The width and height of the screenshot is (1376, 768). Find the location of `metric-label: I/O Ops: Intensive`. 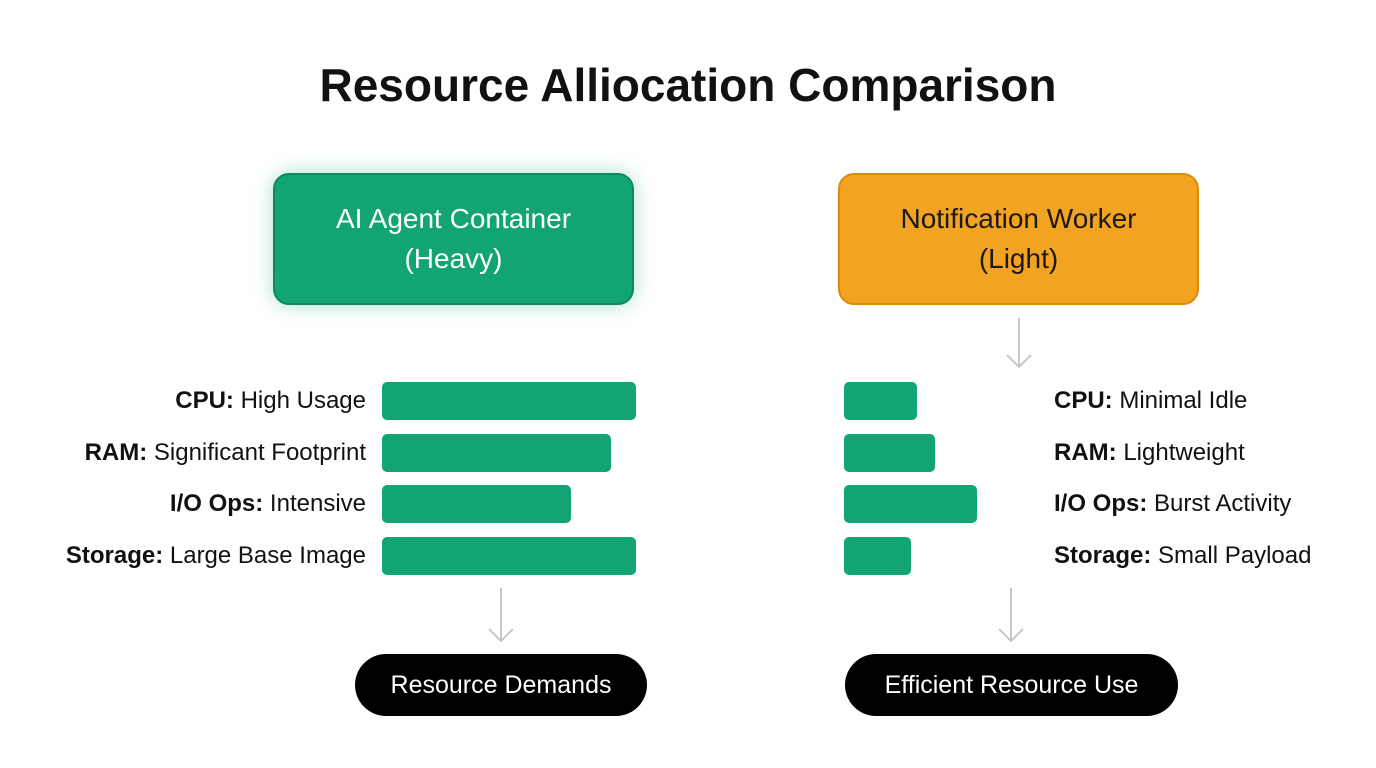

metric-label: I/O Ops: Intensive is located at coordinates (268, 504).